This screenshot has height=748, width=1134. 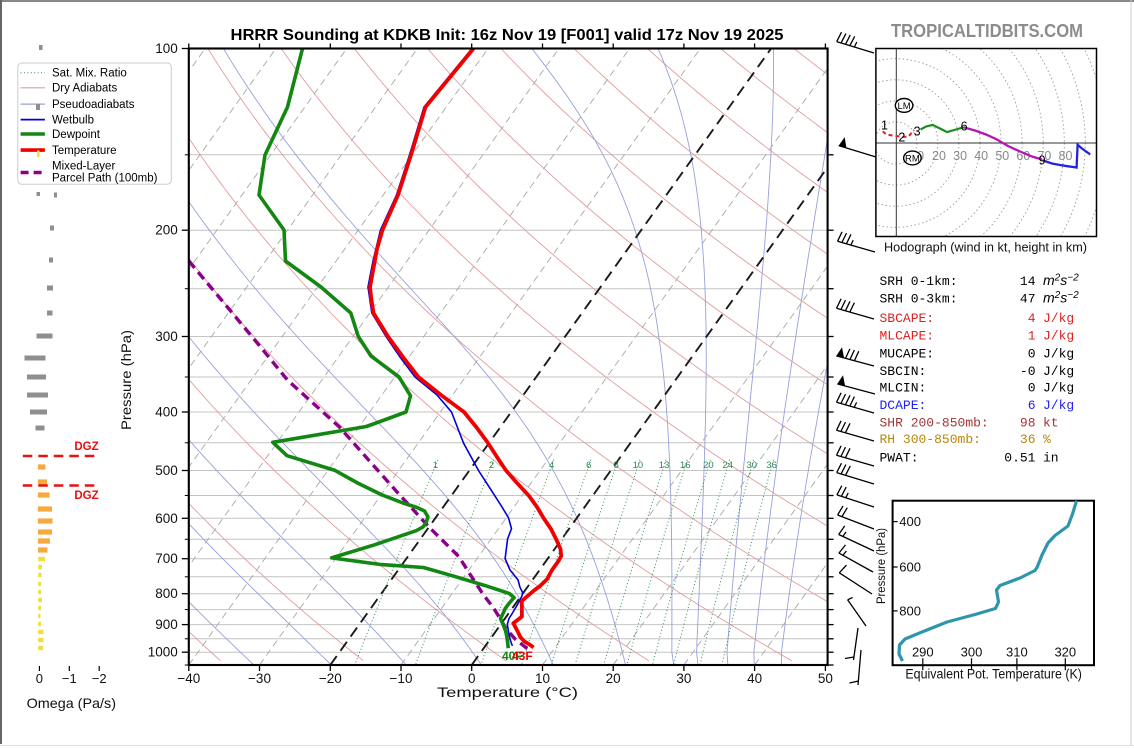 What do you see at coordinates (903, 405) in the screenshot?
I see `svg-text: DCAPE:` at bounding box center [903, 405].